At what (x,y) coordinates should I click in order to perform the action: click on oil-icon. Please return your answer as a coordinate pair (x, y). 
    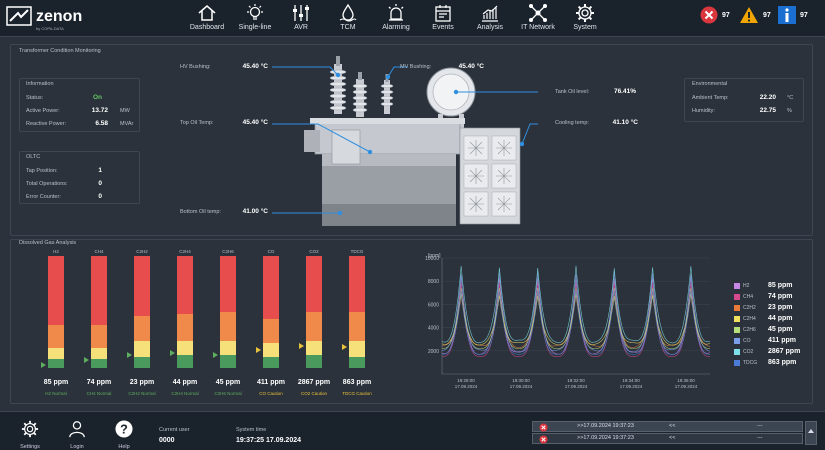
    Looking at the image, I should click on (348, 12).